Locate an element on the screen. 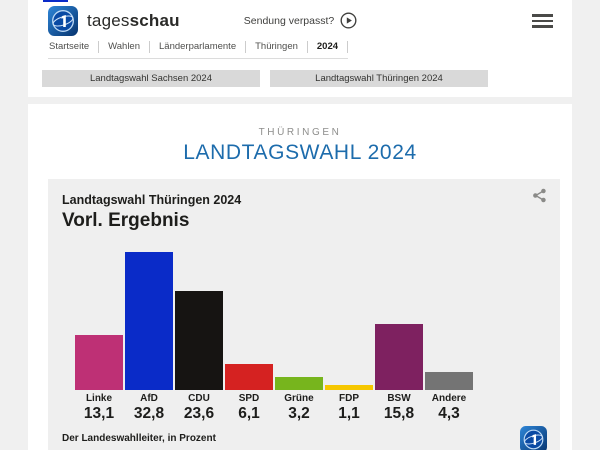 The height and width of the screenshot is (450, 600). bar-category-label: Grüne is located at coordinates (299, 398).